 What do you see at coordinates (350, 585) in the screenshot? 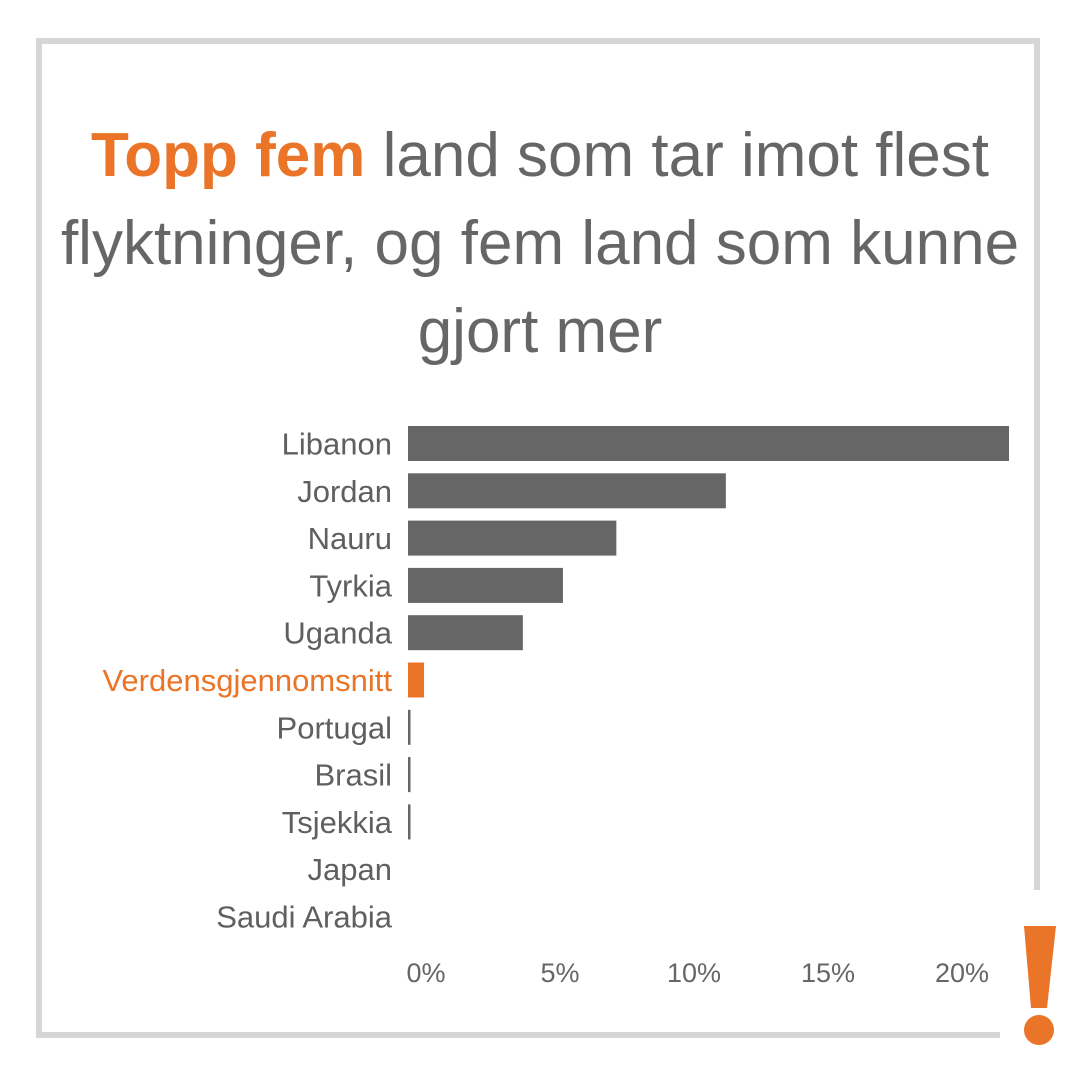
I see `category-label-tyrkia: Tyrkia` at bounding box center [350, 585].